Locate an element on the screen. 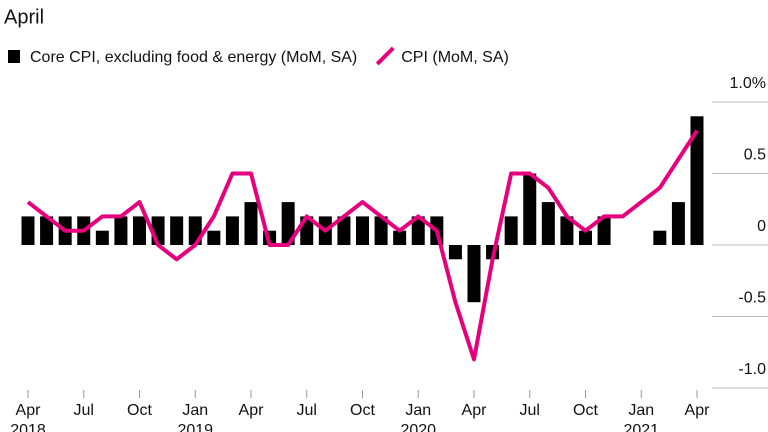 This screenshot has width=768, height=432. y-tick-label: -0.5 is located at coordinates (752, 298).